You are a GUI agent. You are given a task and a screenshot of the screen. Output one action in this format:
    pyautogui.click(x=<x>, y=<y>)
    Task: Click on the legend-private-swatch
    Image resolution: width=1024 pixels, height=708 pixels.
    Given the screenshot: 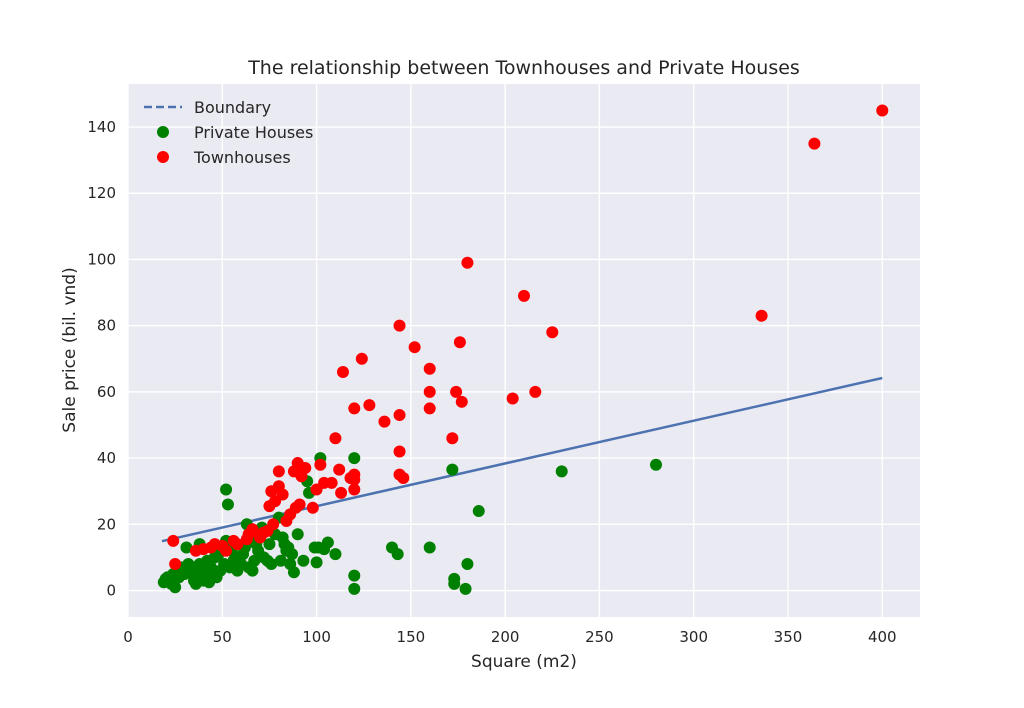 What is the action you would take?
    pyautogui.click(x=163, y=132)
    